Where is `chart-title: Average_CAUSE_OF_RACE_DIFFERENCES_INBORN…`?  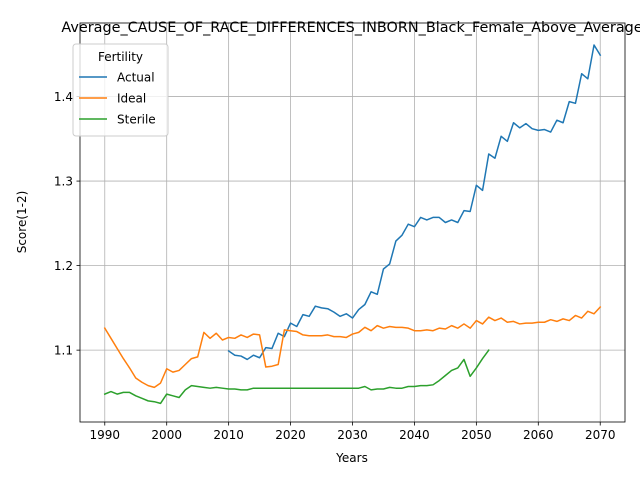 chart-title: Average_CAUSE_OF_RACE_DIFFERENCES_INBORN… is located at coordinates (350, 28).